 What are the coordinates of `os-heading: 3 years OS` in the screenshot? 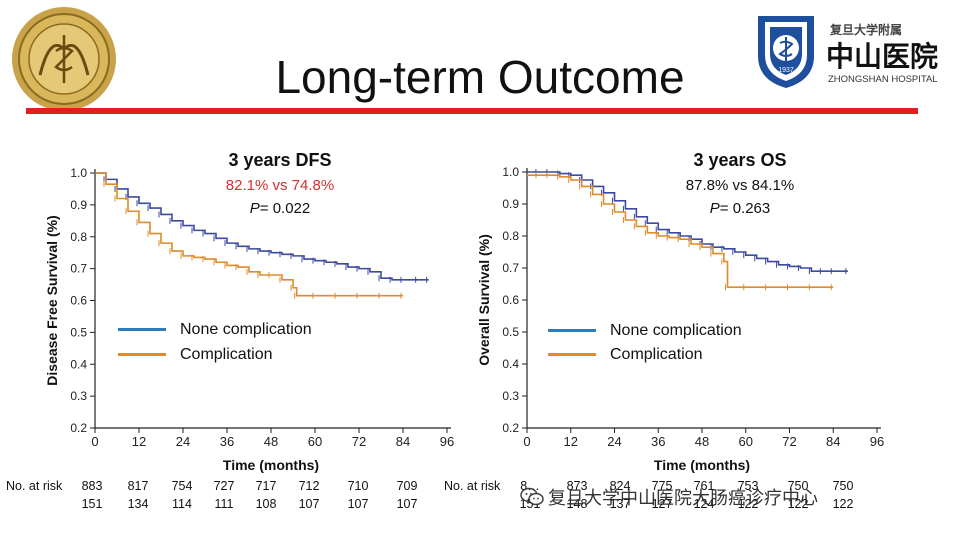 It's located at (740, 160).